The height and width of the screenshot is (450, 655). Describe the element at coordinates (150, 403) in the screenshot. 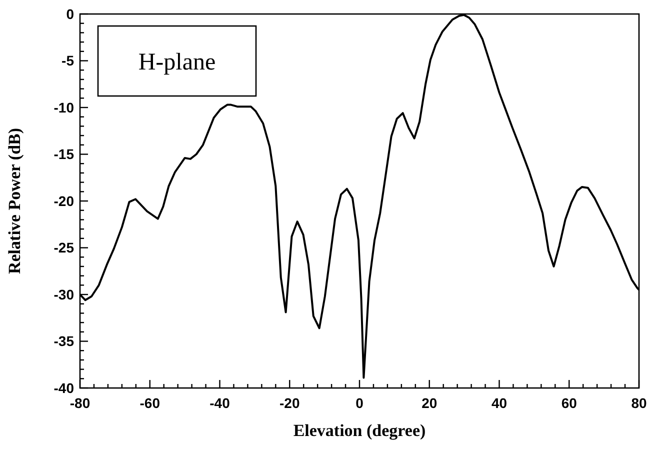

I see `x-tick-label: -60` at that location.